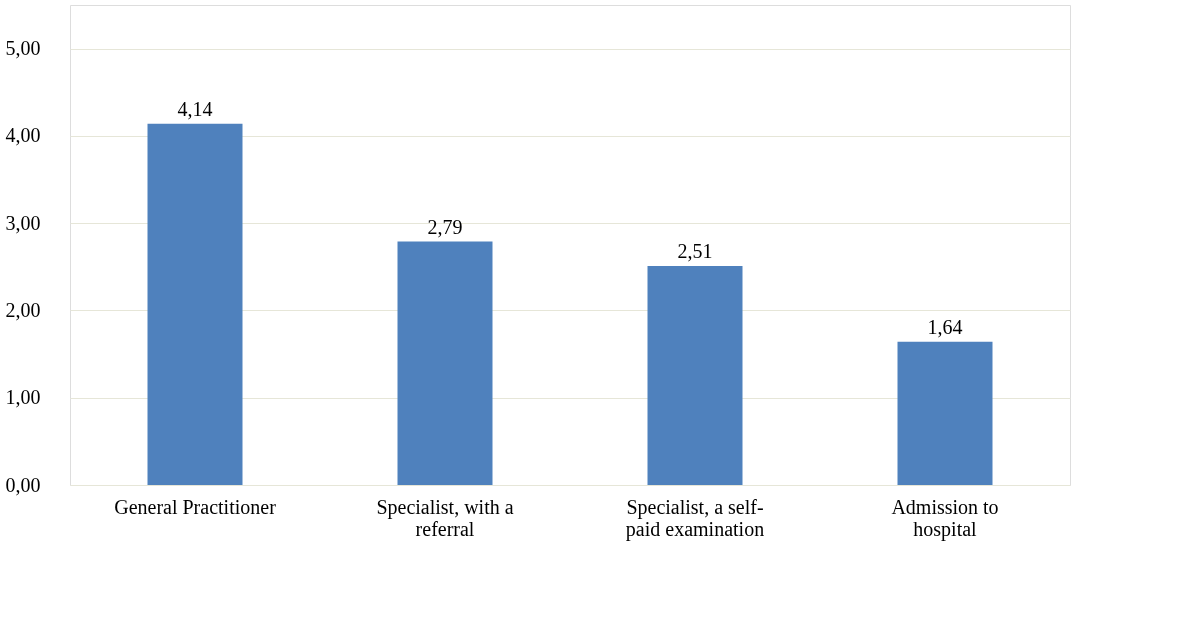  I want to click on data-label: 2,51, so click(695, 250).